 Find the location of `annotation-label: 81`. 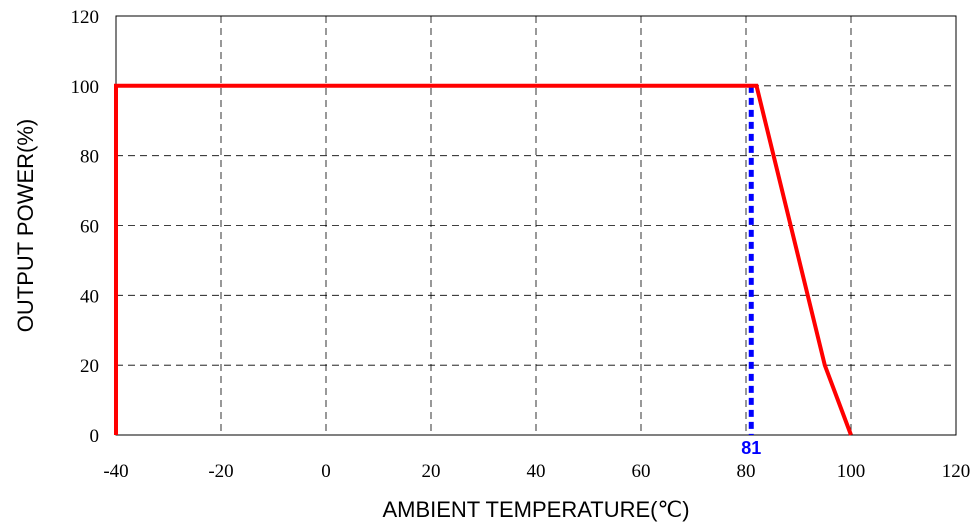

annotation-label: 81 is located at coordinates (751, 448).